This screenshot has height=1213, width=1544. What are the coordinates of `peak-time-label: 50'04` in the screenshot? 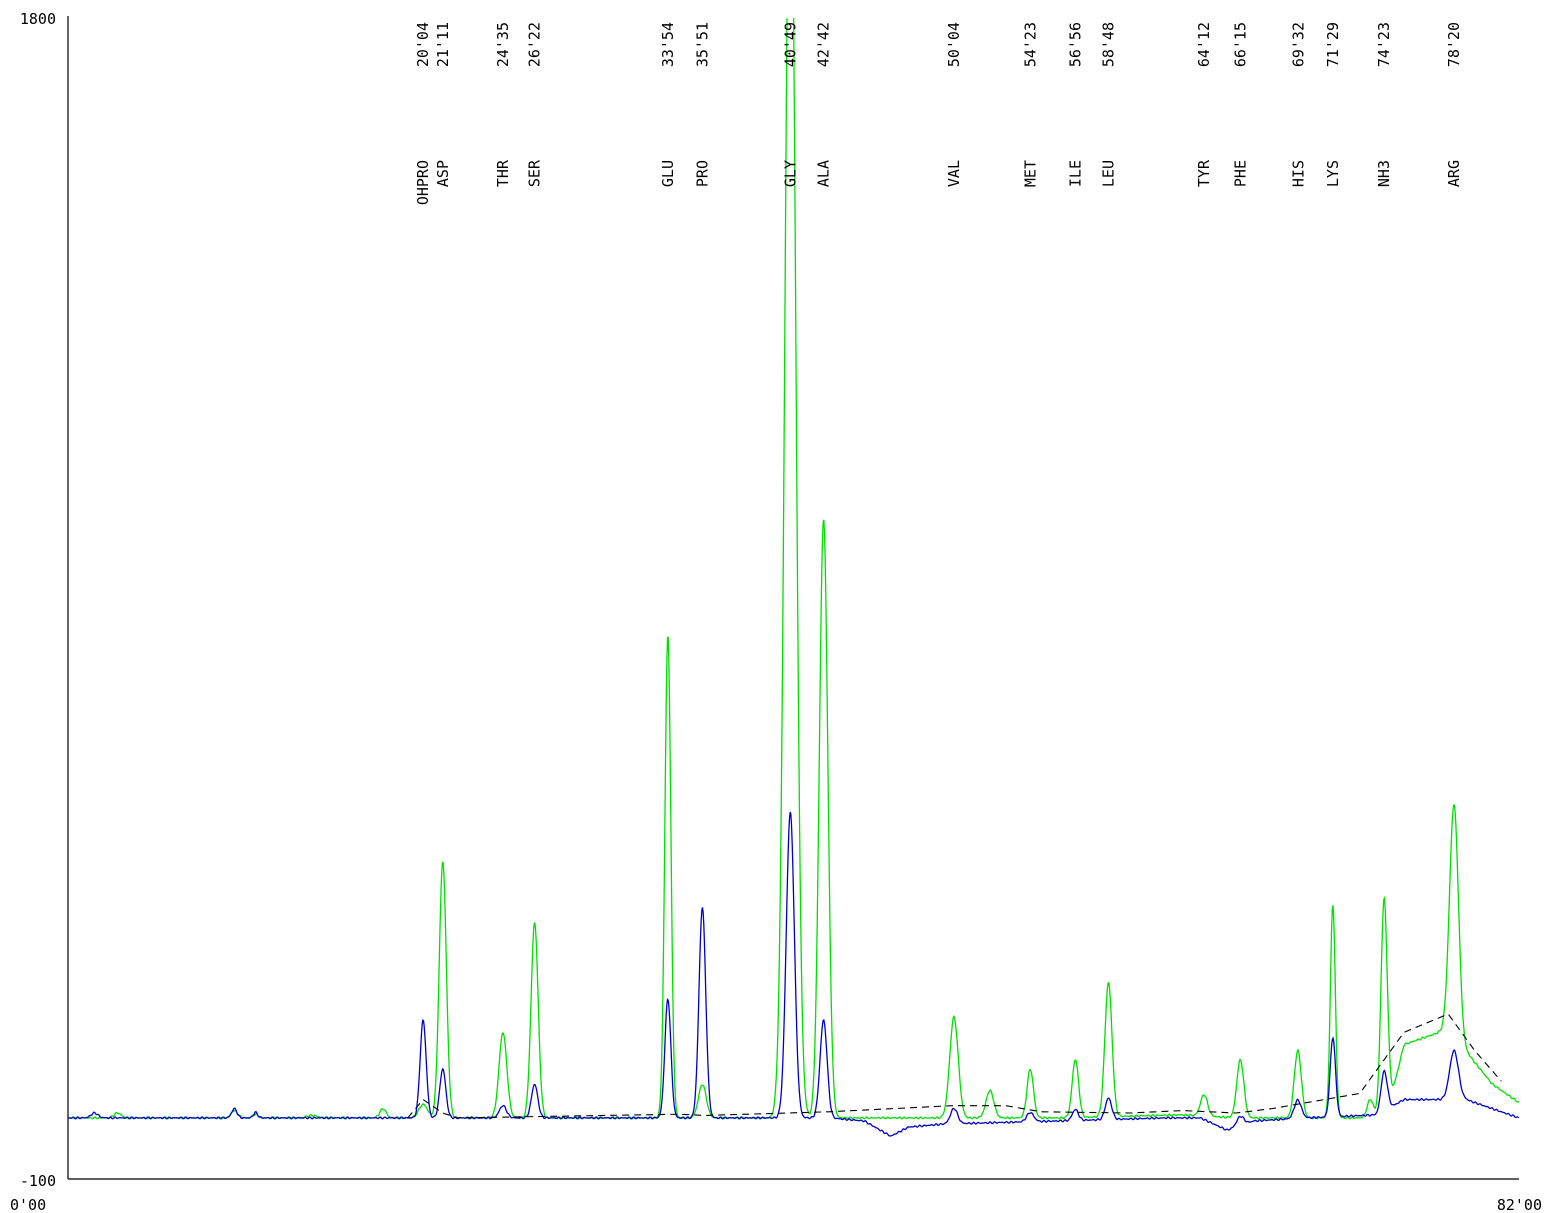 It's located at (954, 44).